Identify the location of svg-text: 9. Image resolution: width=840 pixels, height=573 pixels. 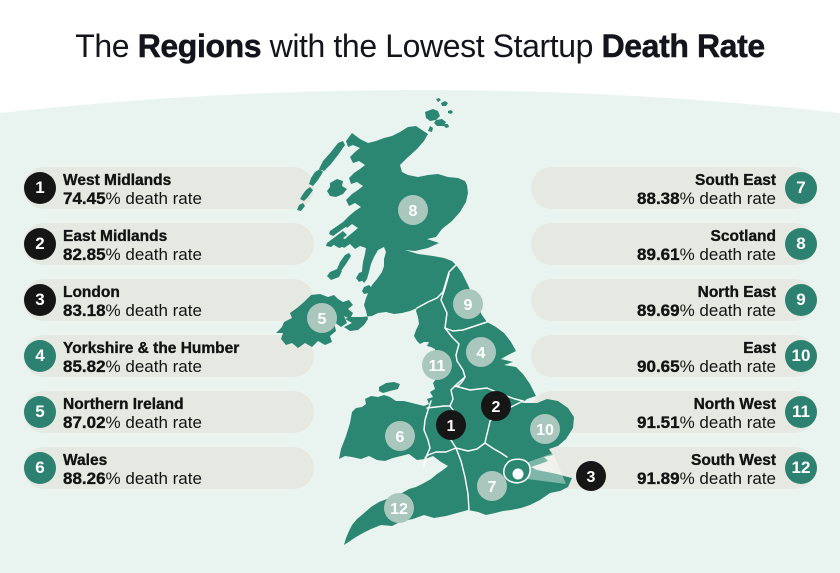
(468, 305).